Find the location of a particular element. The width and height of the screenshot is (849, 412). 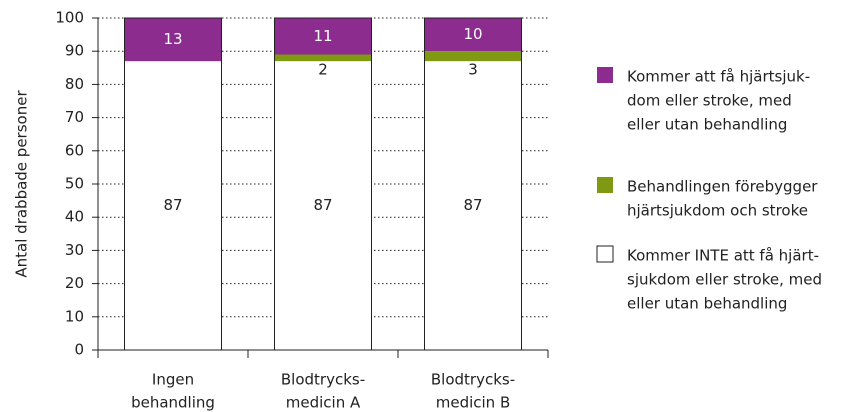

y-tick-label: 50 is located at coordinates (74, 184).